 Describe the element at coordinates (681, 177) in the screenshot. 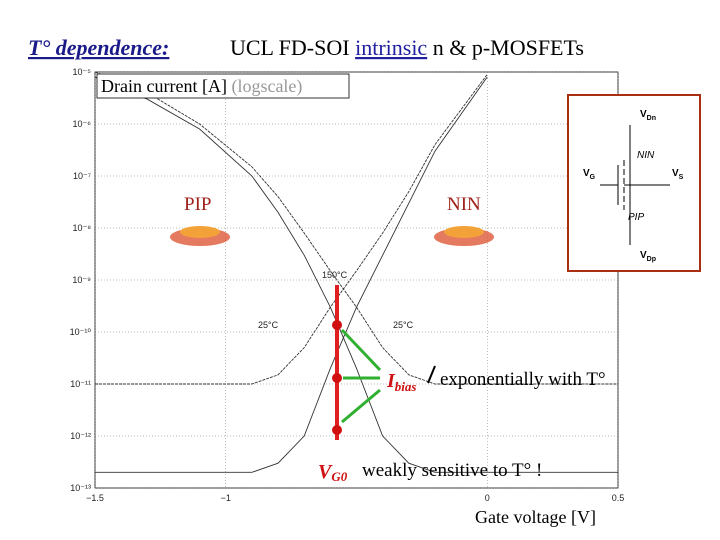

I see `inset-text: S` at that location.